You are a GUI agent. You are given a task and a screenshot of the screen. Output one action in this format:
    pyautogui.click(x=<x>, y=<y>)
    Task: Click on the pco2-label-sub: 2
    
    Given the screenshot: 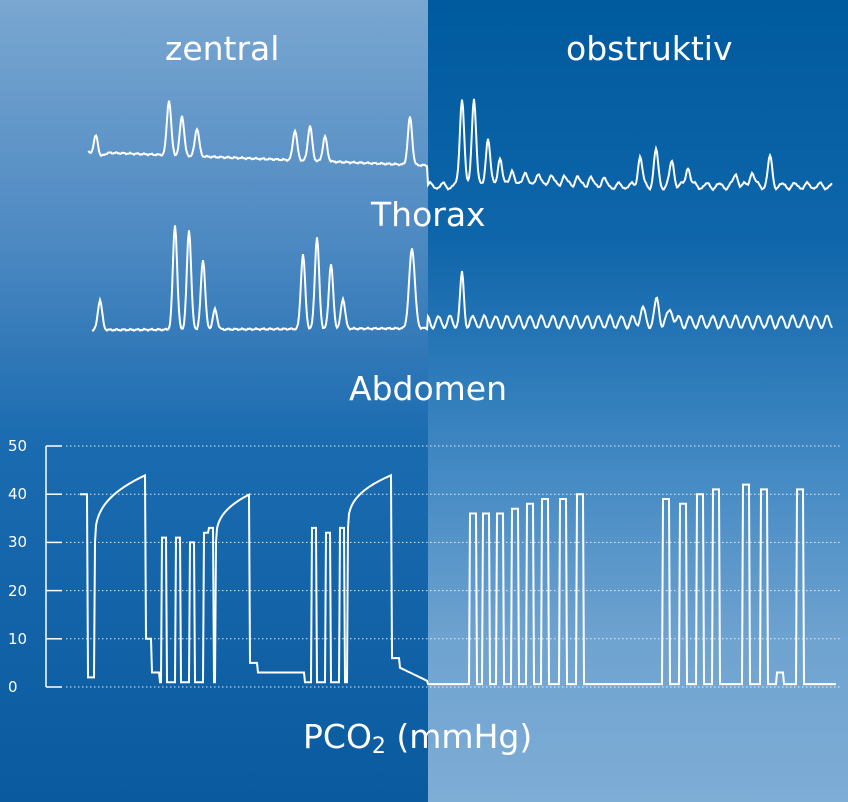 What is the action you would take?
    pyautogui.click(x=378, y=746)
    